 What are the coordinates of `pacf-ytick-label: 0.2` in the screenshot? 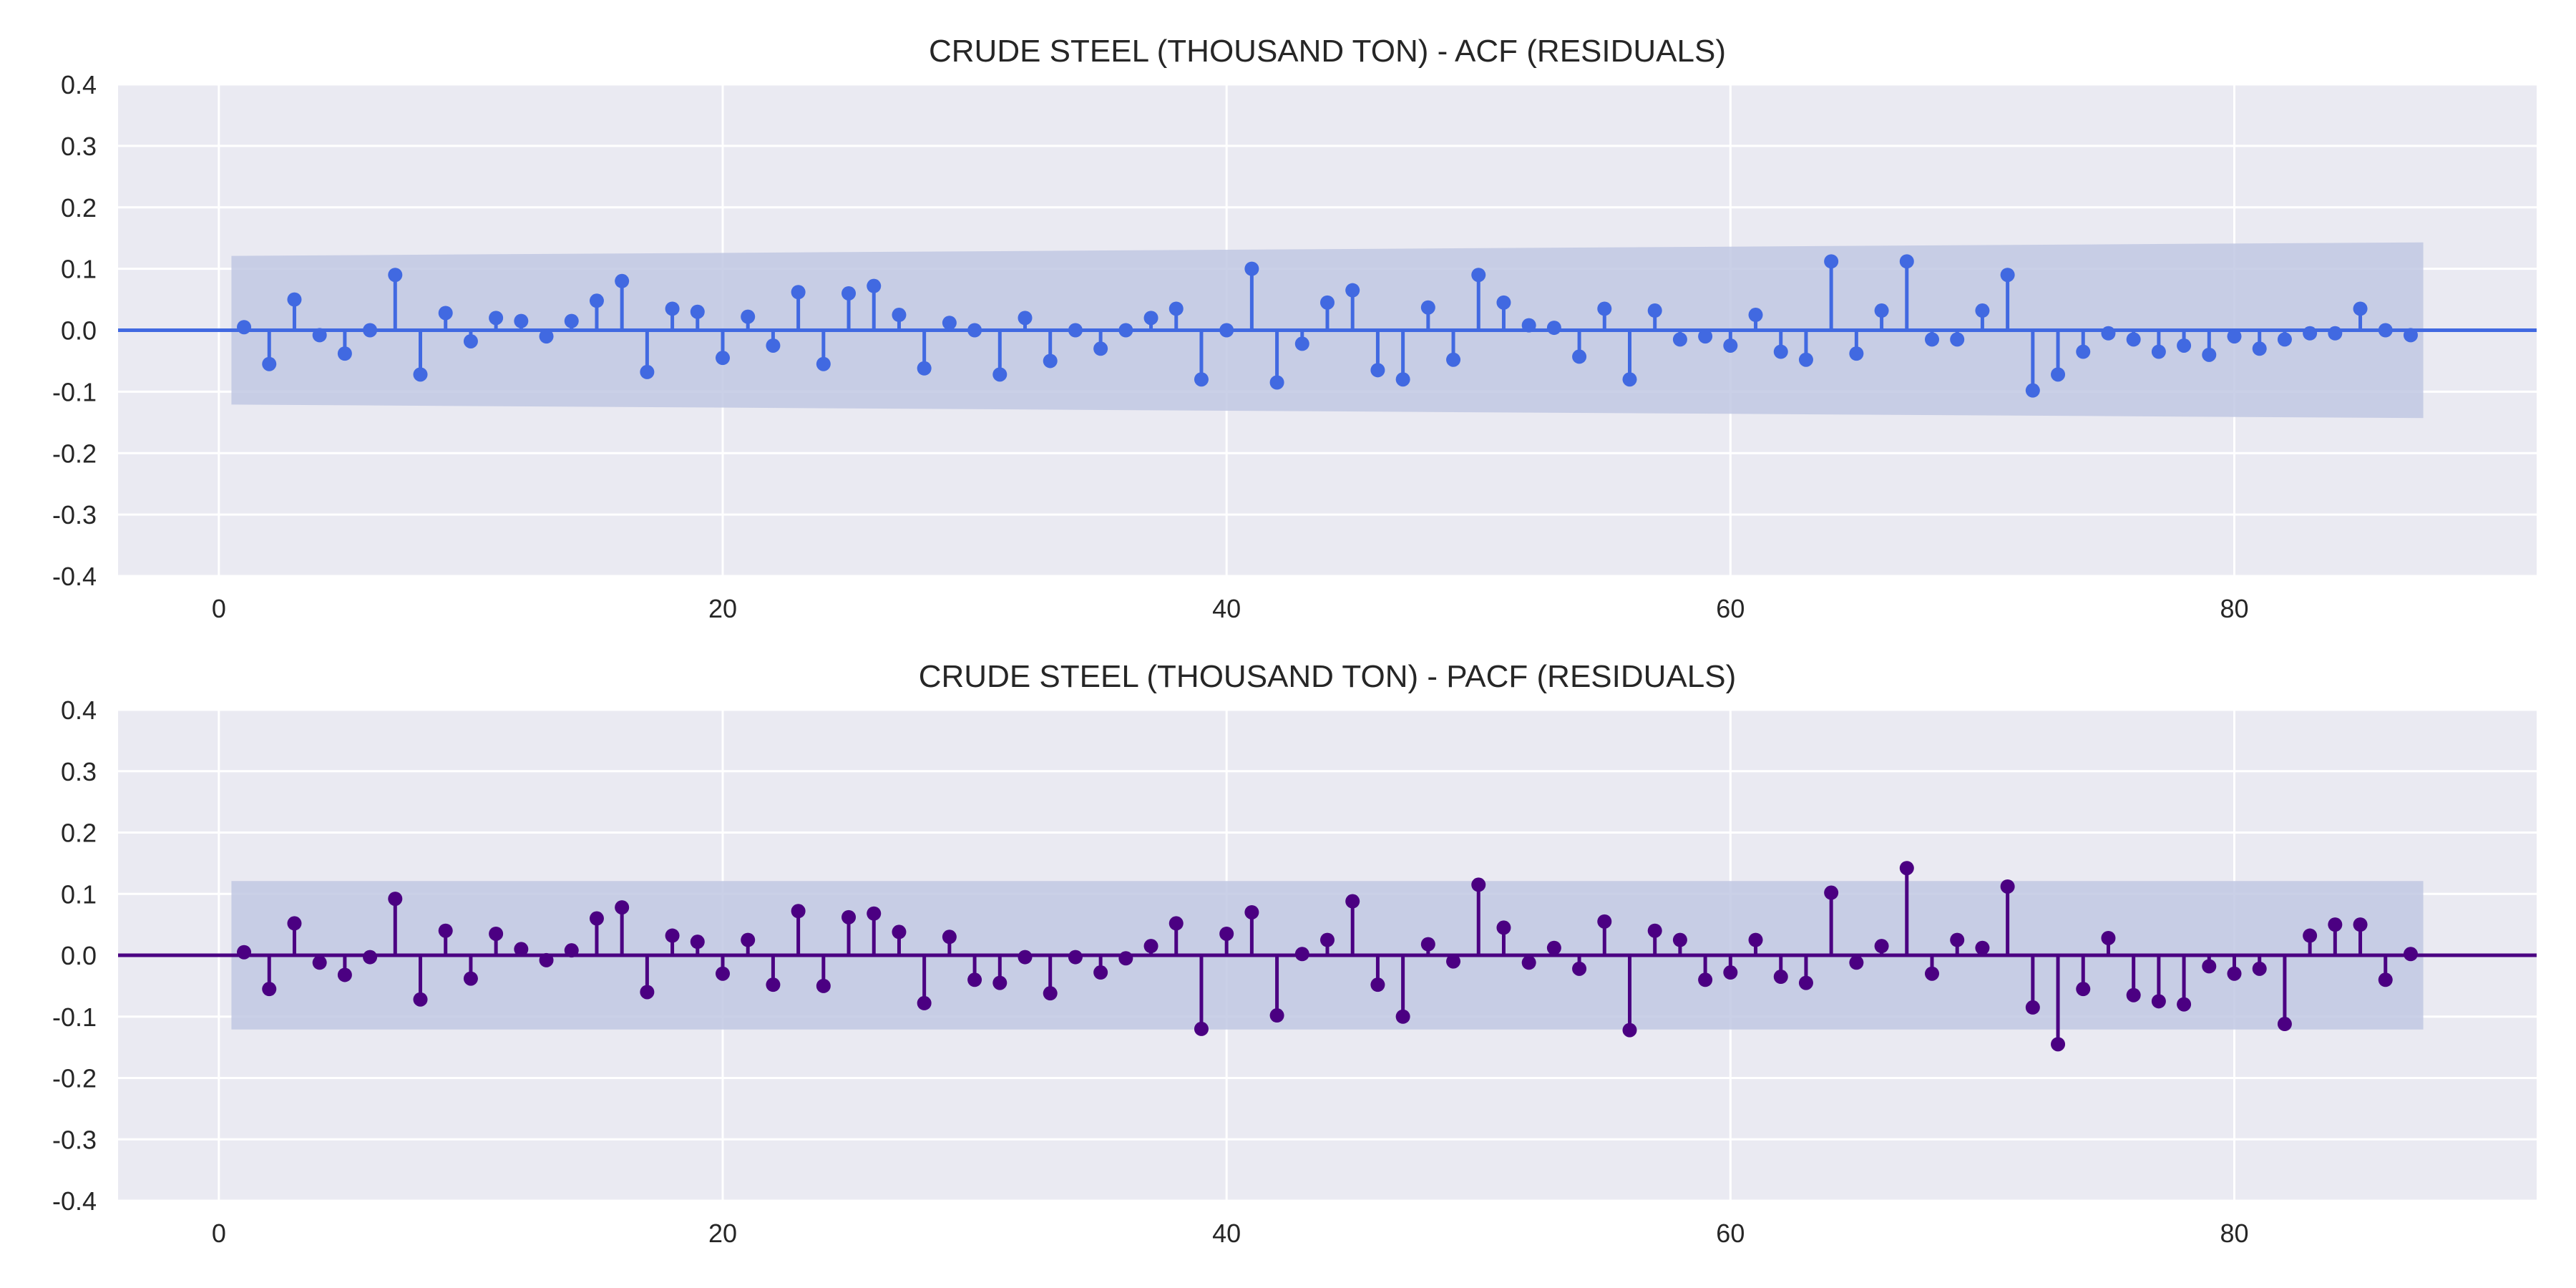 It's located at (79, 833).